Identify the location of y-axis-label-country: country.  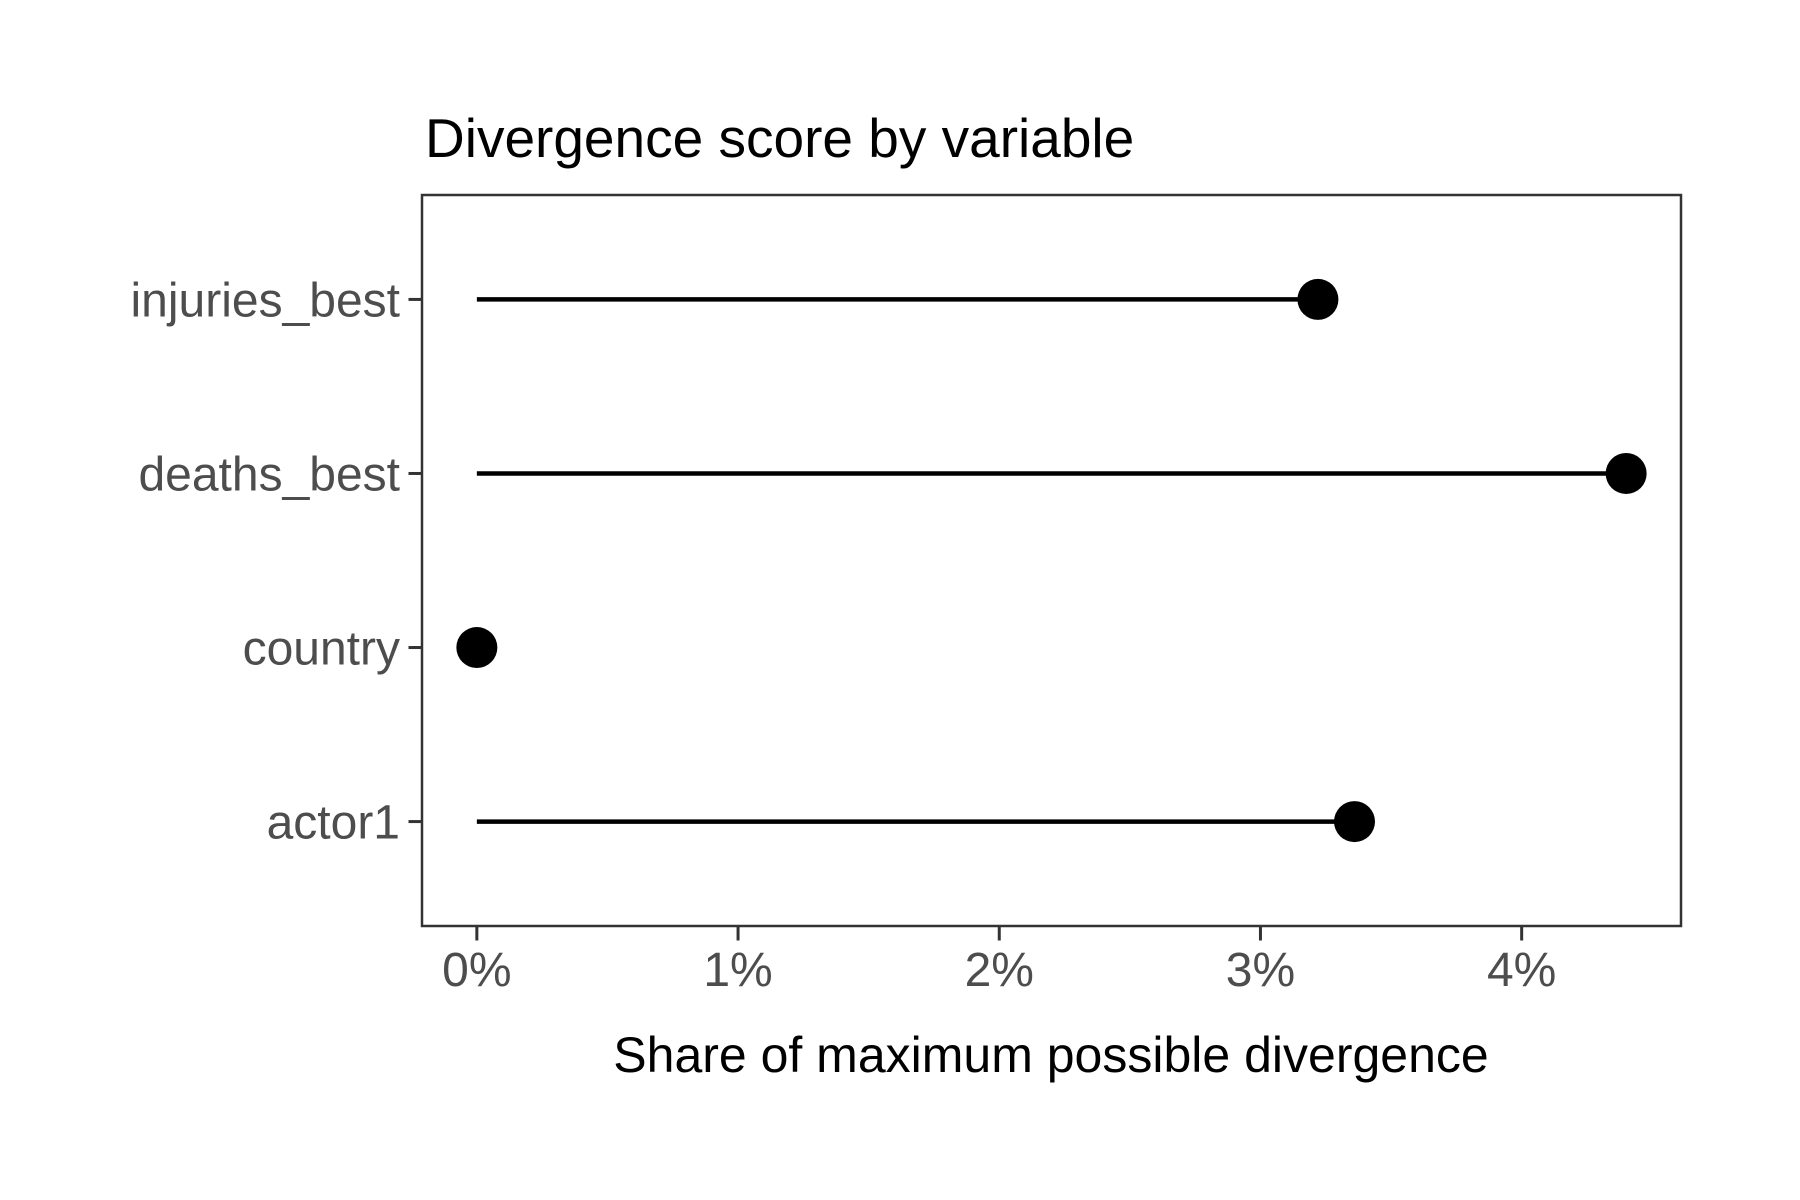
(321, 649).